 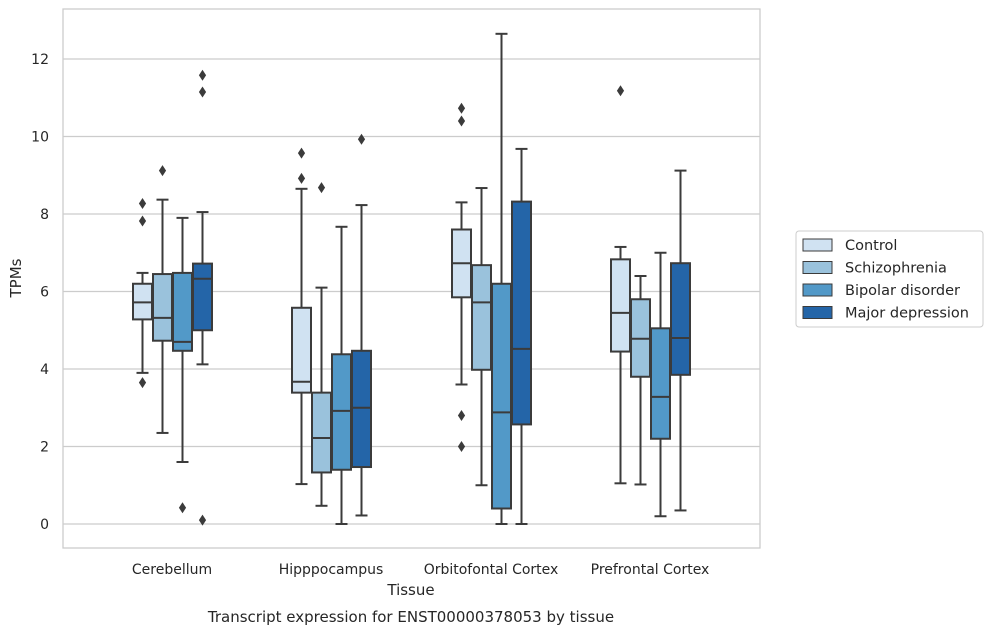 What do you see at coordinates (44, 370) in the screenshot?
I see `y-tick-label: 4` at bounding box center [44, 370].